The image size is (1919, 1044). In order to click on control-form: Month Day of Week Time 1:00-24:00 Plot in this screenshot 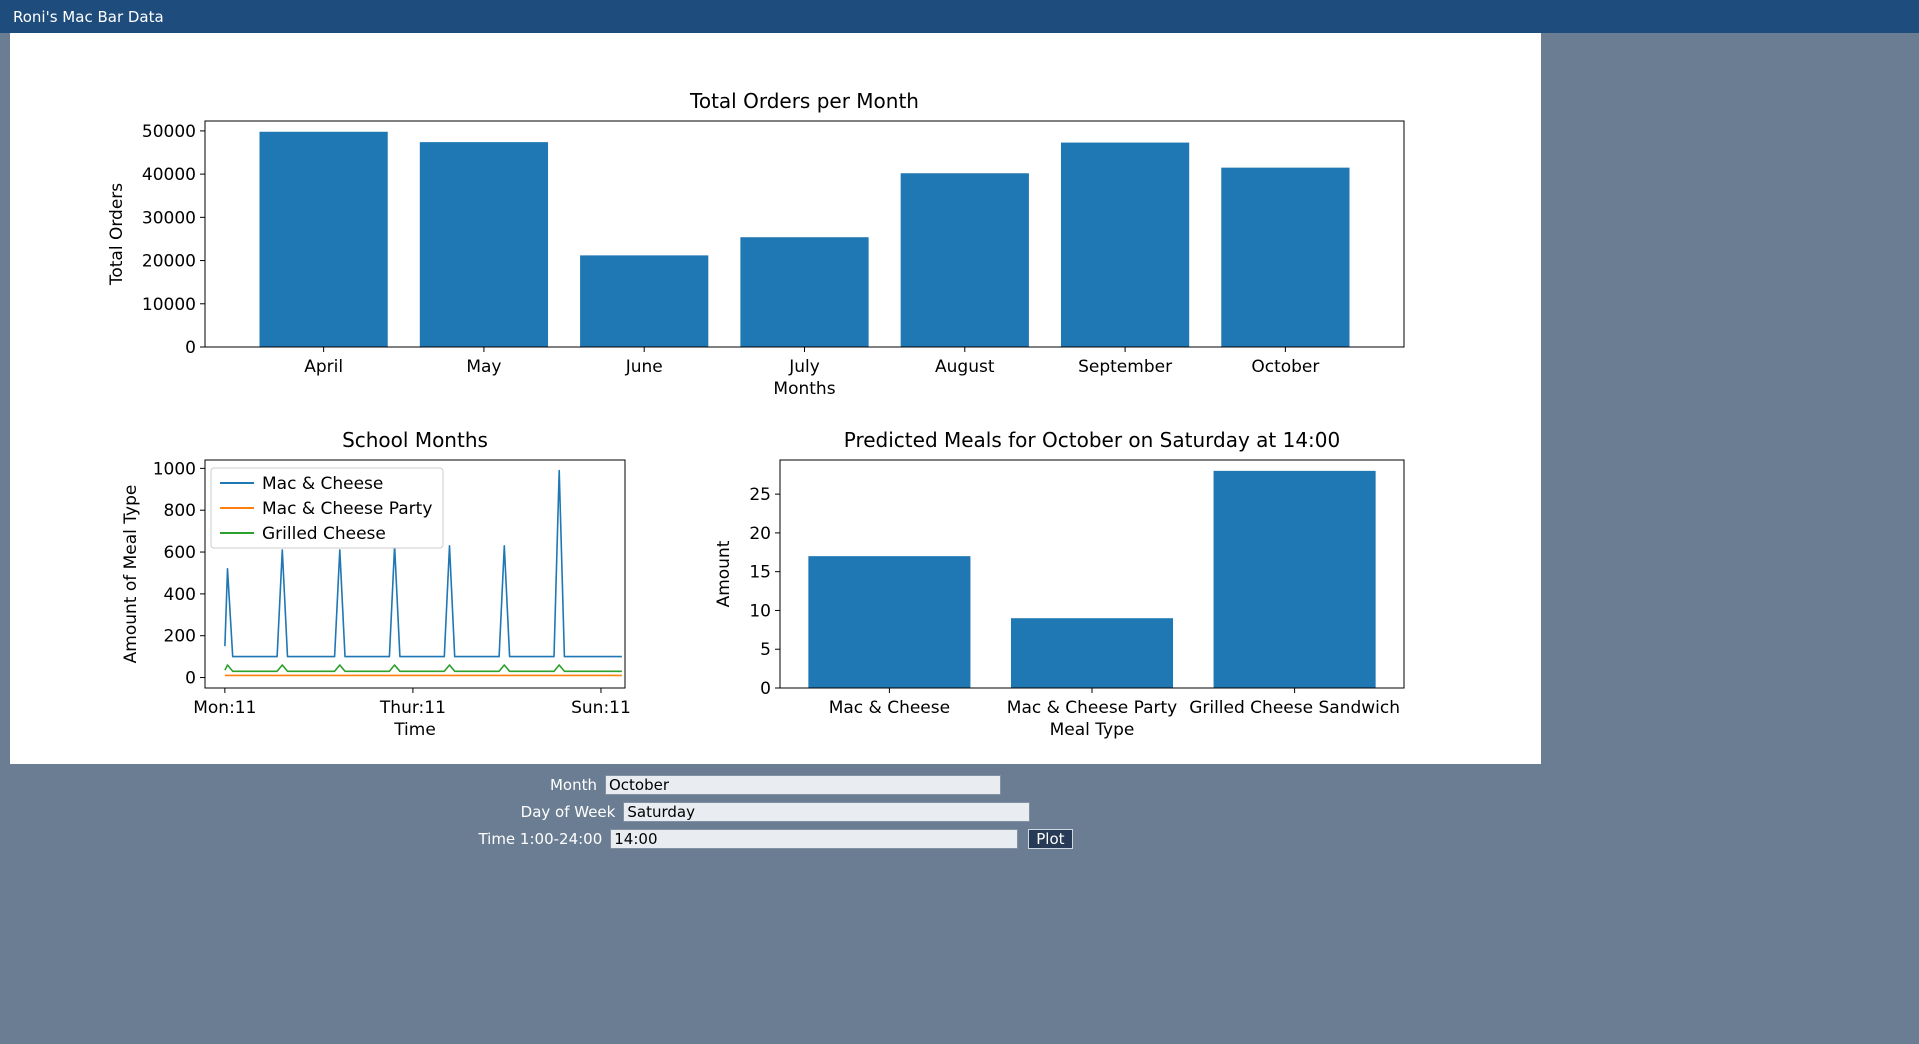, I will do `click(775, 813)`.